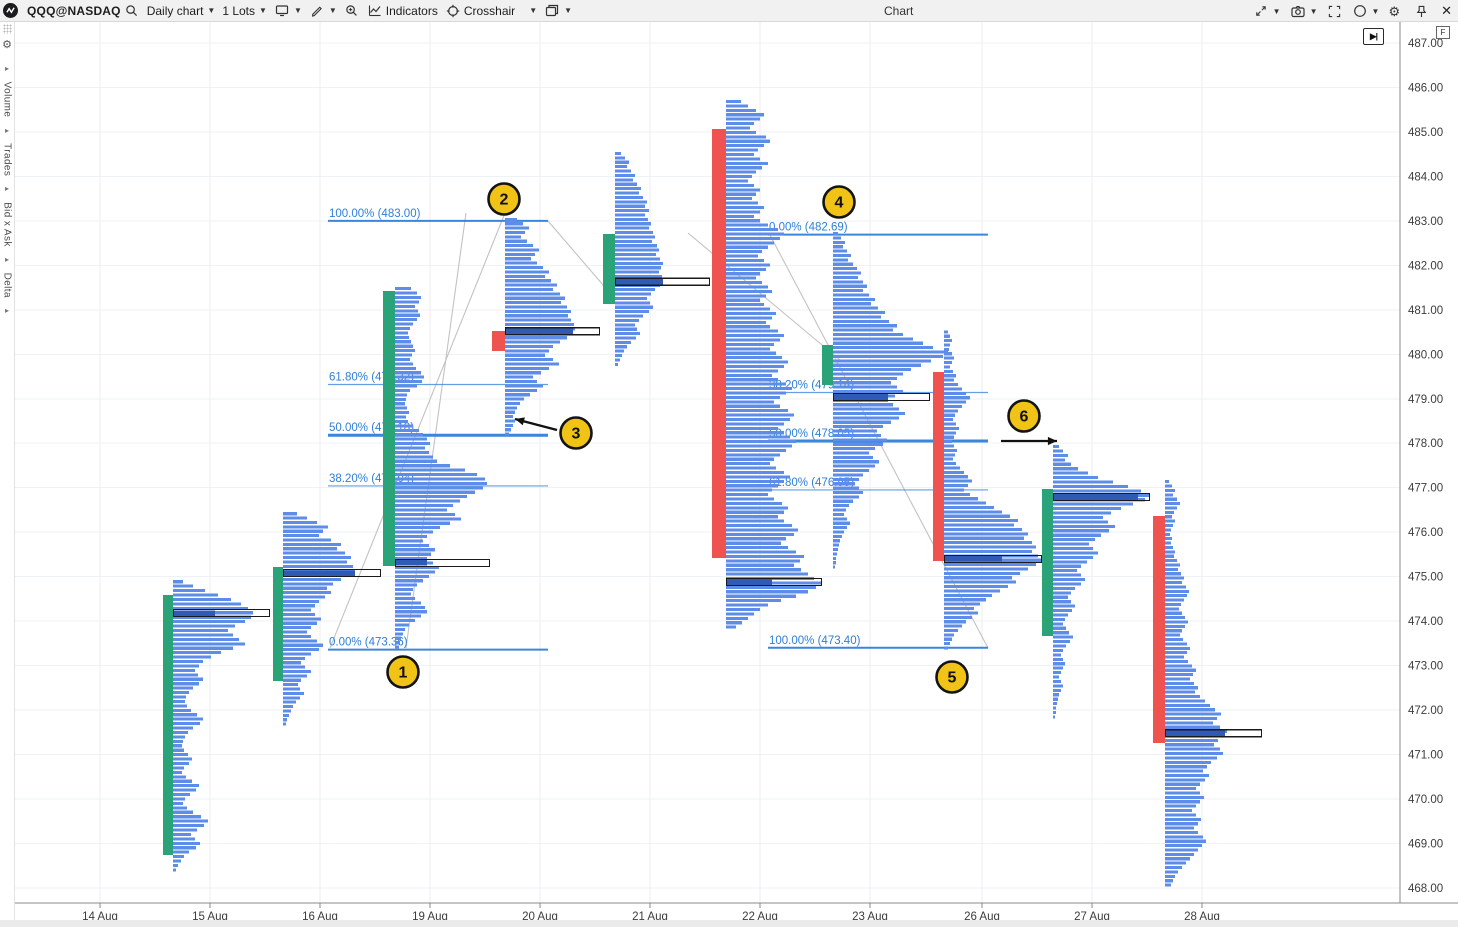  Describe the element at coordinates (558, 11) in the screenshot. I see `panels-selector: ▼` at that location.